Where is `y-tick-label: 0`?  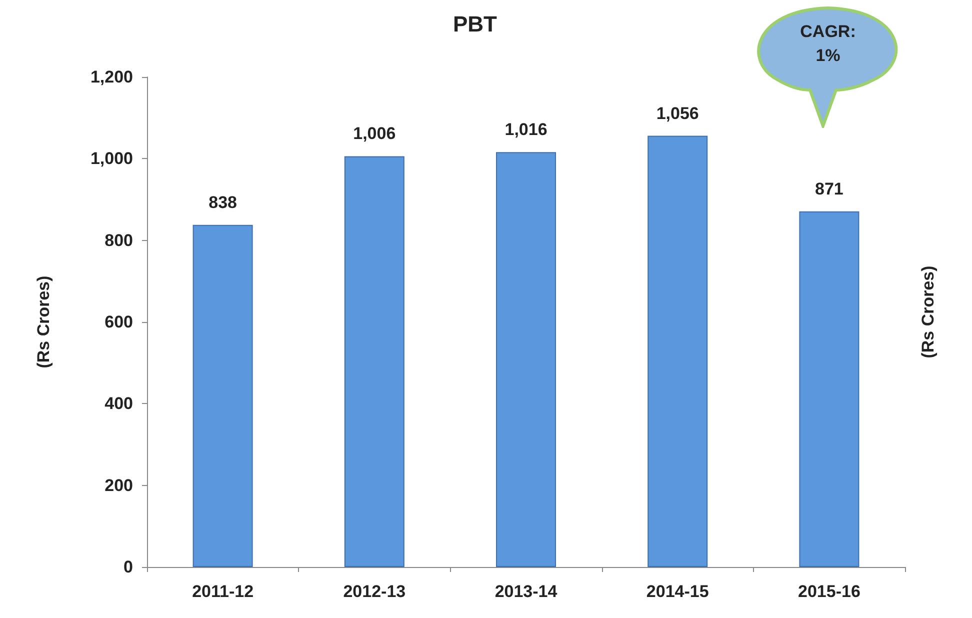 y-tick-label: 0 is located at coordinates (128, 567).